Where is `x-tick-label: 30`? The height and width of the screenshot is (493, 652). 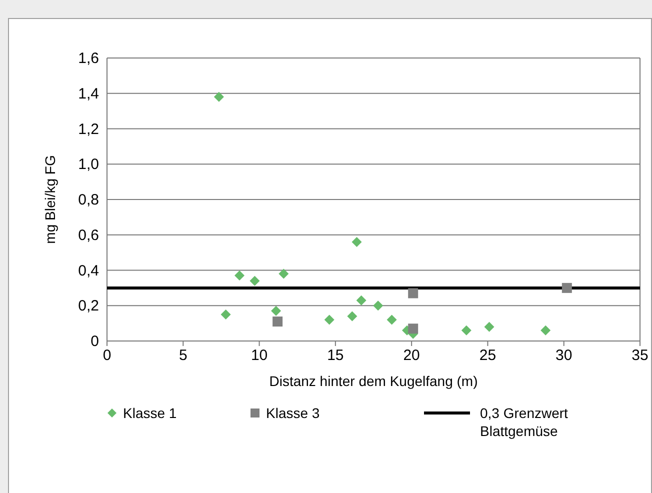
x-tick-label: 30 is located at coordinates (564, 355).